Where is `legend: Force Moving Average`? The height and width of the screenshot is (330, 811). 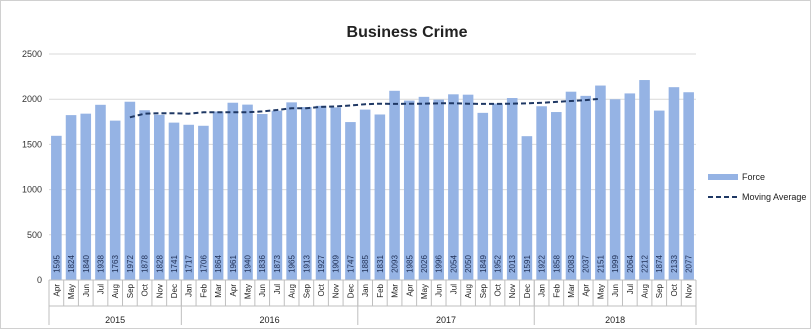 legend: Force Moving Average is located at coordinates (757, 187).